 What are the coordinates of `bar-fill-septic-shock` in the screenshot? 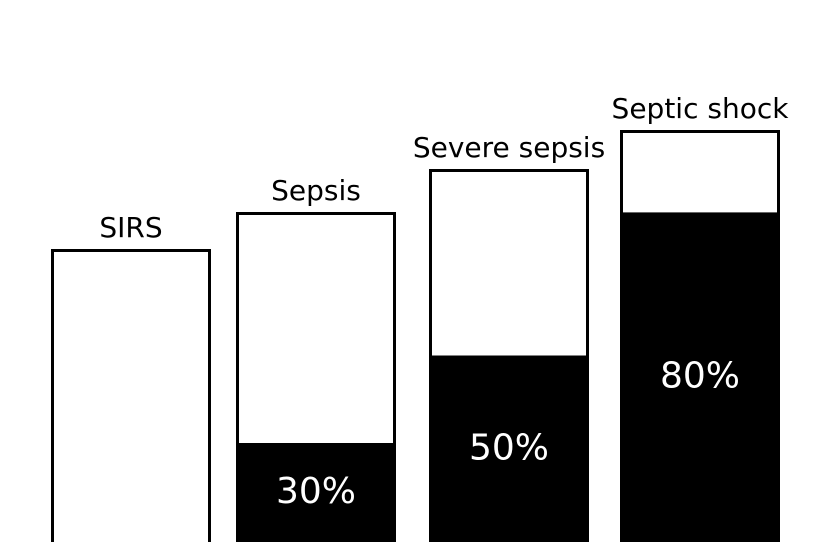 It's located at (700, 377).